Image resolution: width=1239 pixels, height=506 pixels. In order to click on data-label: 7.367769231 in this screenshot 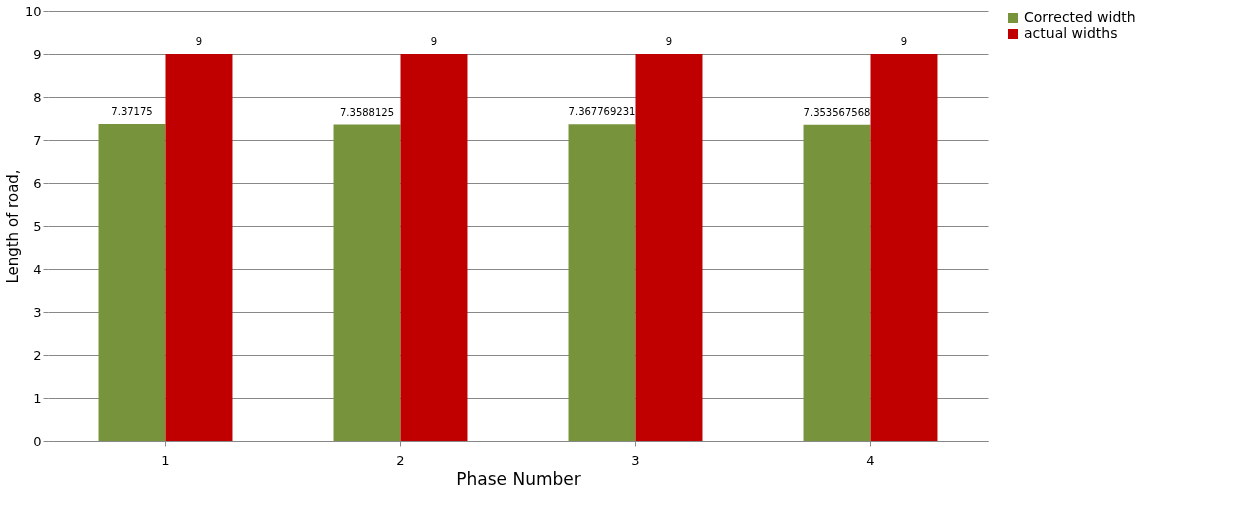, I will do `click(602, 112)`.